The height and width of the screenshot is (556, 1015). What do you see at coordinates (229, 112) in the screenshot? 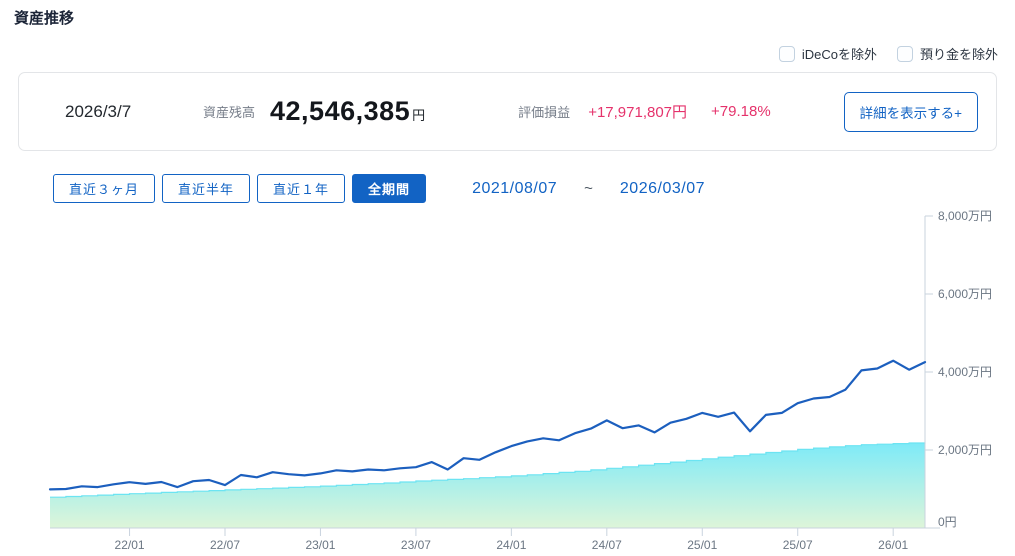
I see `balance-label: 資産残高` at bounding box center [229, 112].